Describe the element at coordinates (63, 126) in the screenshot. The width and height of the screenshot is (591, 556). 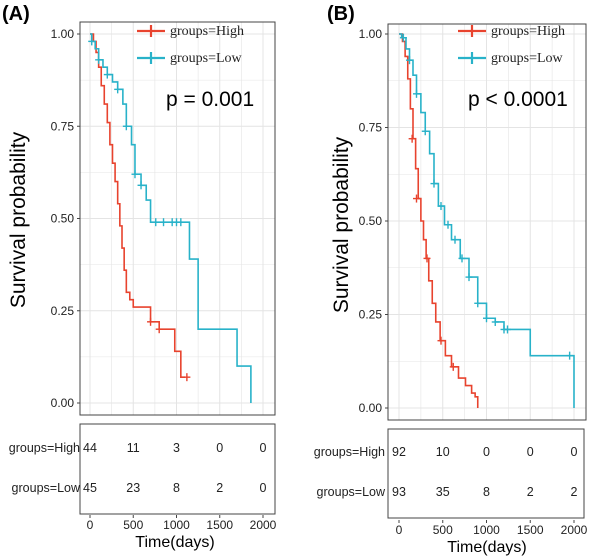
I see `y-tick-label-a-3: 0.75` at that location.